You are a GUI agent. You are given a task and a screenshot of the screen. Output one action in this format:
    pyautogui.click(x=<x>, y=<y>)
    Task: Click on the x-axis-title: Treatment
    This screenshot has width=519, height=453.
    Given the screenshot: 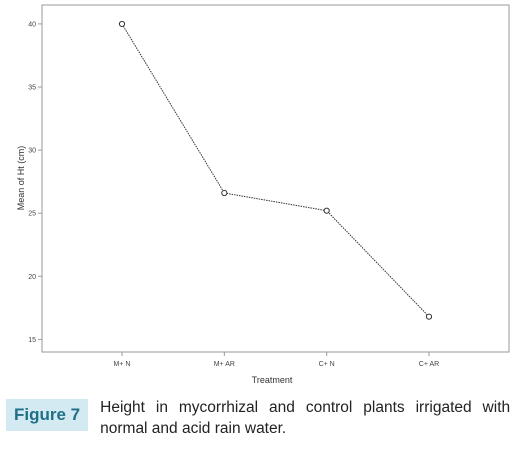 What is the action you would take?
    pyautogui.click(x=272, y=380)
    